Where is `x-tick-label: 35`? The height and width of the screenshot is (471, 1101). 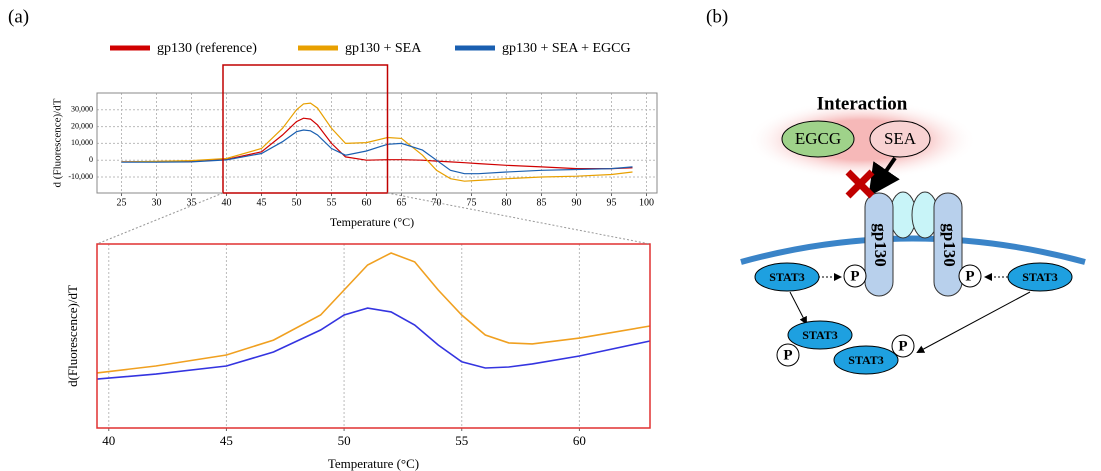 x-tick-label: 35 is located at coordinates (192, 202).